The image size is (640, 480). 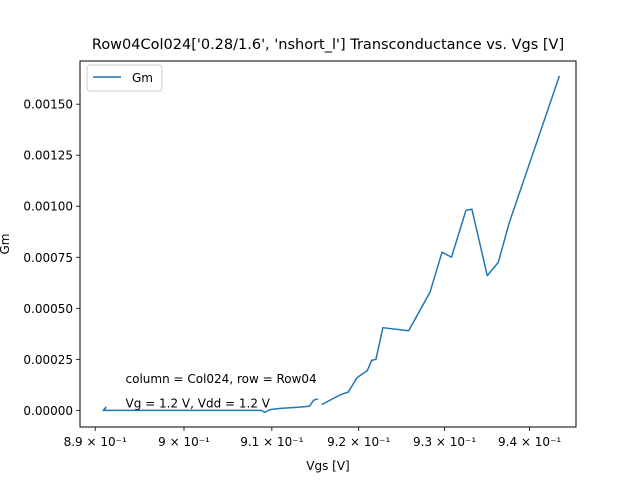 What do you see at coordinates (221, 379) in the screenshot?
I see `annotation-text-1: column = Col024, row = Row04` at bounding box center [221, 379].